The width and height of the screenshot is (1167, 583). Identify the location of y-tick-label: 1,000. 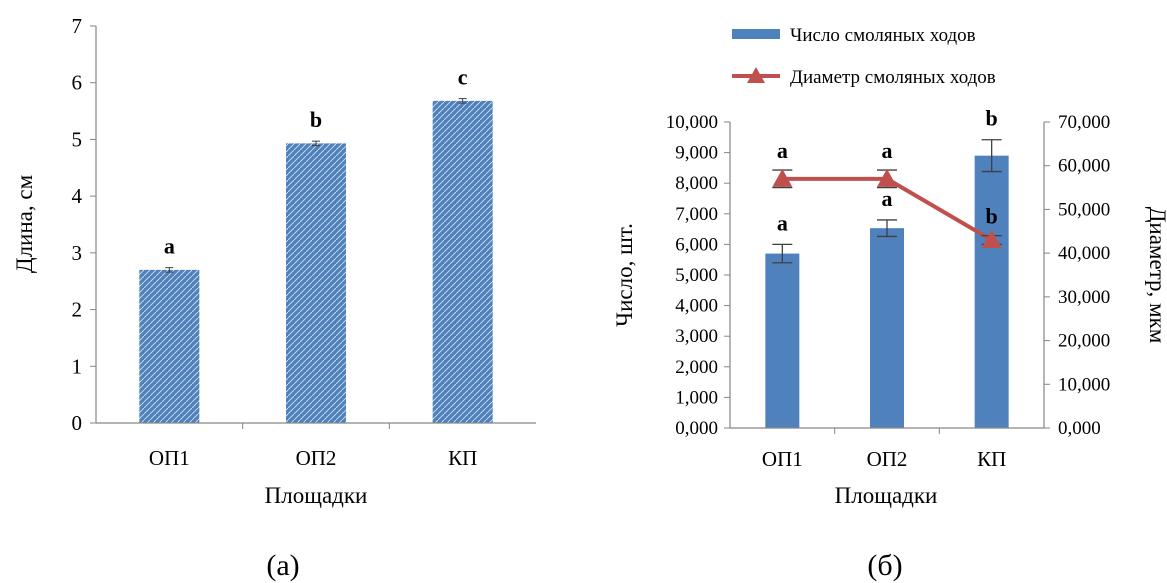
(696, 397).